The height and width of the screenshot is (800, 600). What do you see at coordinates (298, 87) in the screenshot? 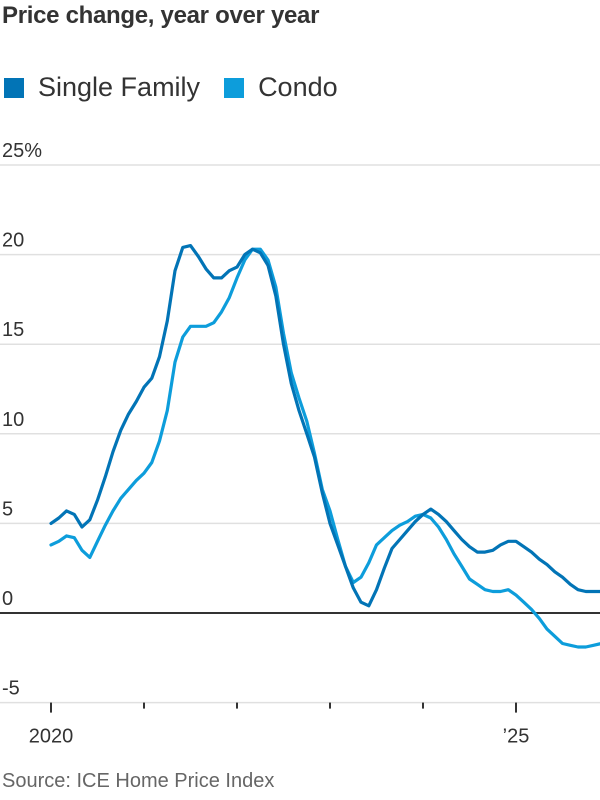
I see `legend-label: Condo` at bounding box center [298, 87].